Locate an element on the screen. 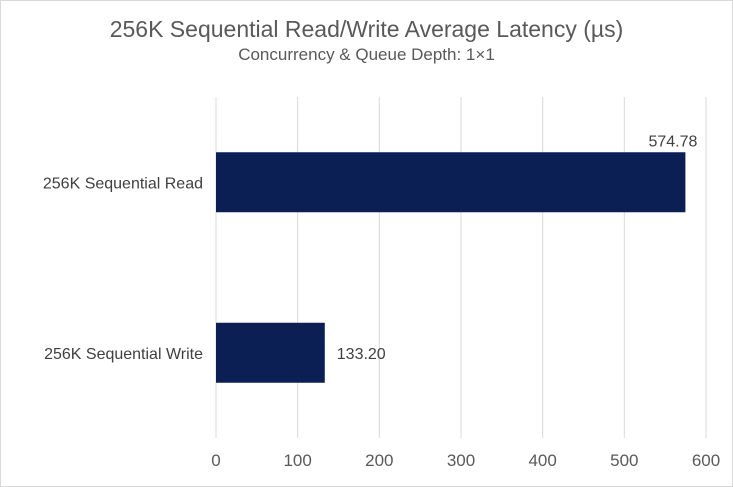 The width and height of the screenshot is (733, 487). data-label: 133.20 is located at coordinates (361, 354).